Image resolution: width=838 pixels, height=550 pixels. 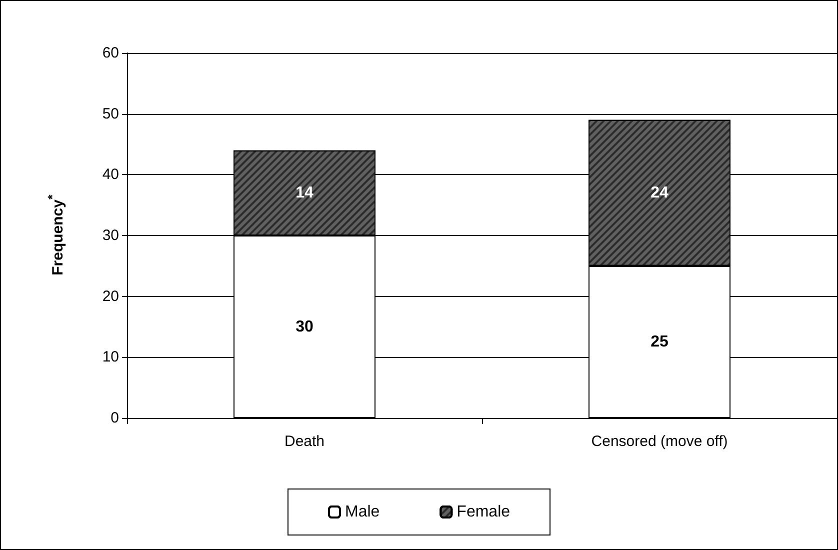 What do you see at coordinates (659, 341) in the screenshot?
I see `data-label: 25` at bounding box center [659, 341].